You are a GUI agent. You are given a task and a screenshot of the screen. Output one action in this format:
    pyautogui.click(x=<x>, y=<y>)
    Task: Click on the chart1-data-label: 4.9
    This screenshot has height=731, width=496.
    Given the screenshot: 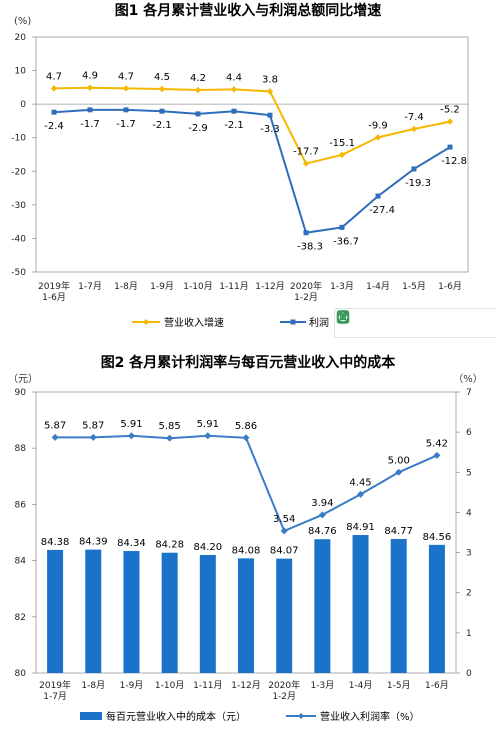 What is the action you would take?
    pyautogui.click(x=90, y=76)
    